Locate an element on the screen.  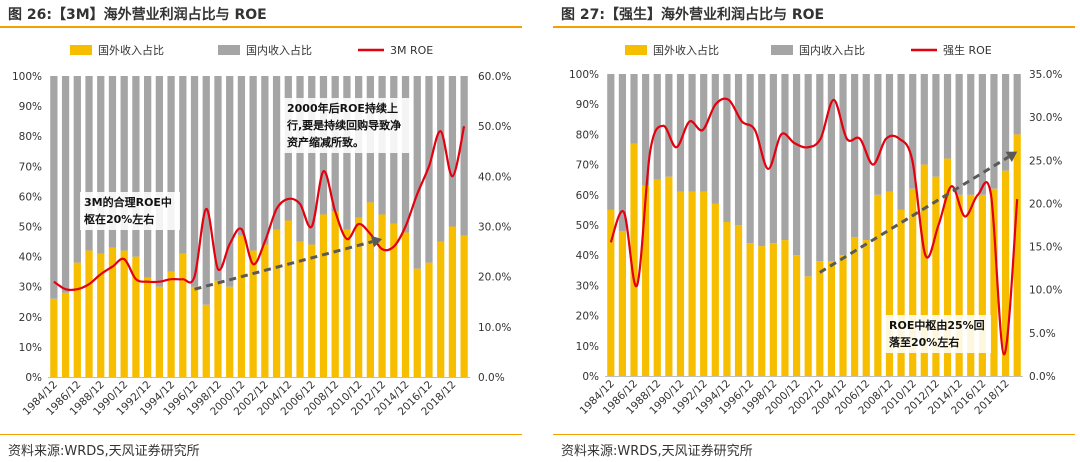
chart-title: 图 26:【3M】海外营业利润占比与 ROE is located at coordinates (137, 15).